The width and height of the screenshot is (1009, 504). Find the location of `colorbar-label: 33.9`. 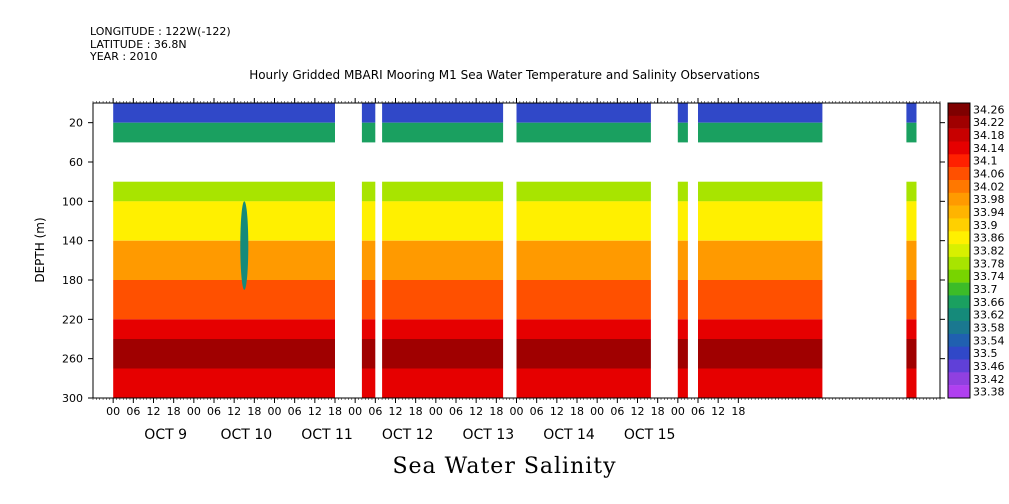

colorbar-label: 33.9 is located at coordinates (985, 225).